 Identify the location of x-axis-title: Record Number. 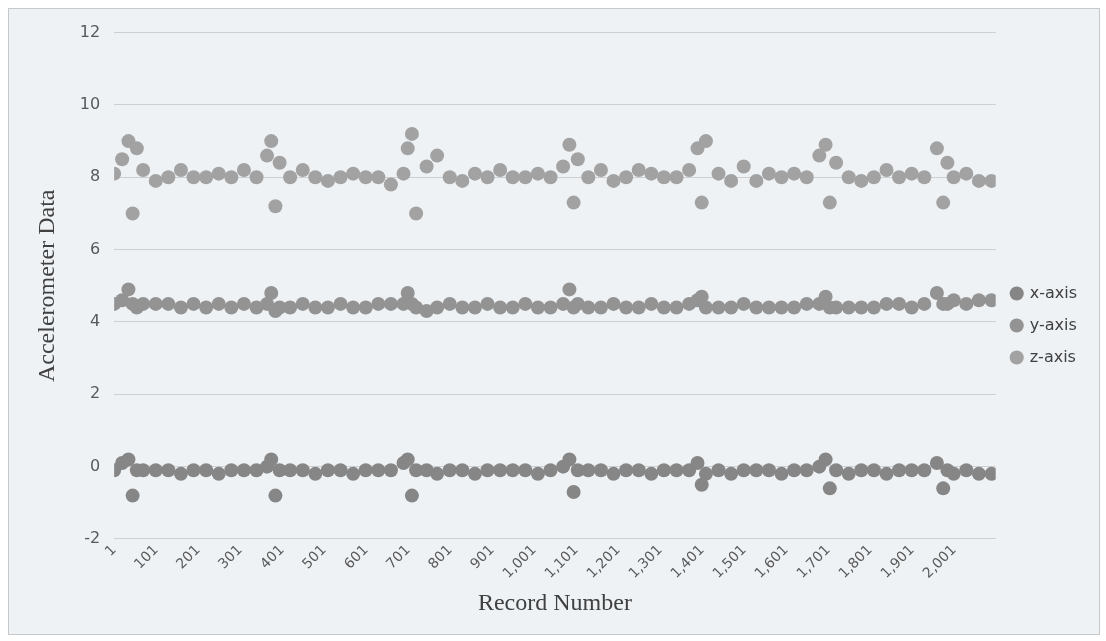
(554, 601).